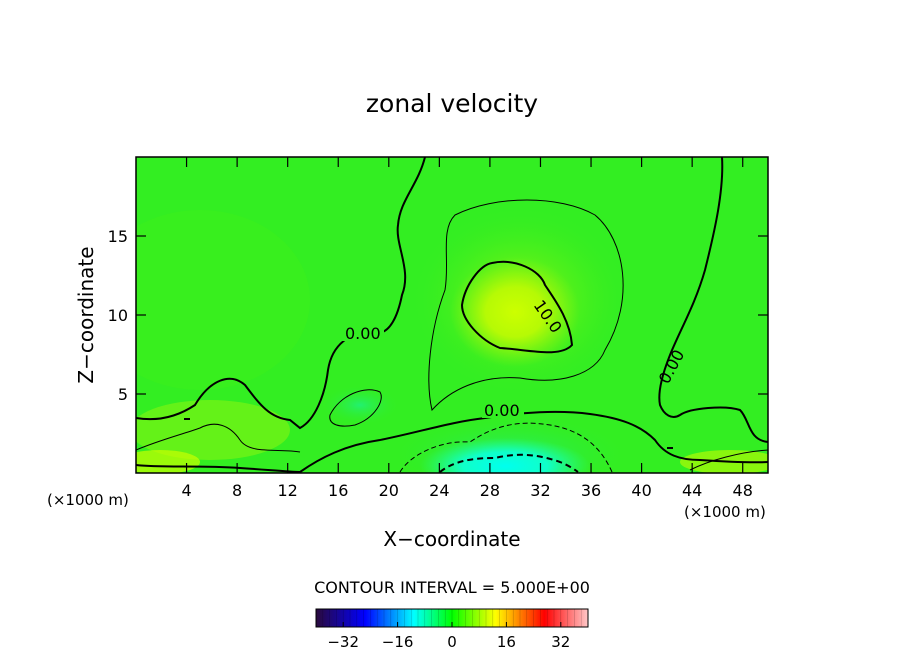  I want to click on x-tick-label: 40, so click(641, 490).